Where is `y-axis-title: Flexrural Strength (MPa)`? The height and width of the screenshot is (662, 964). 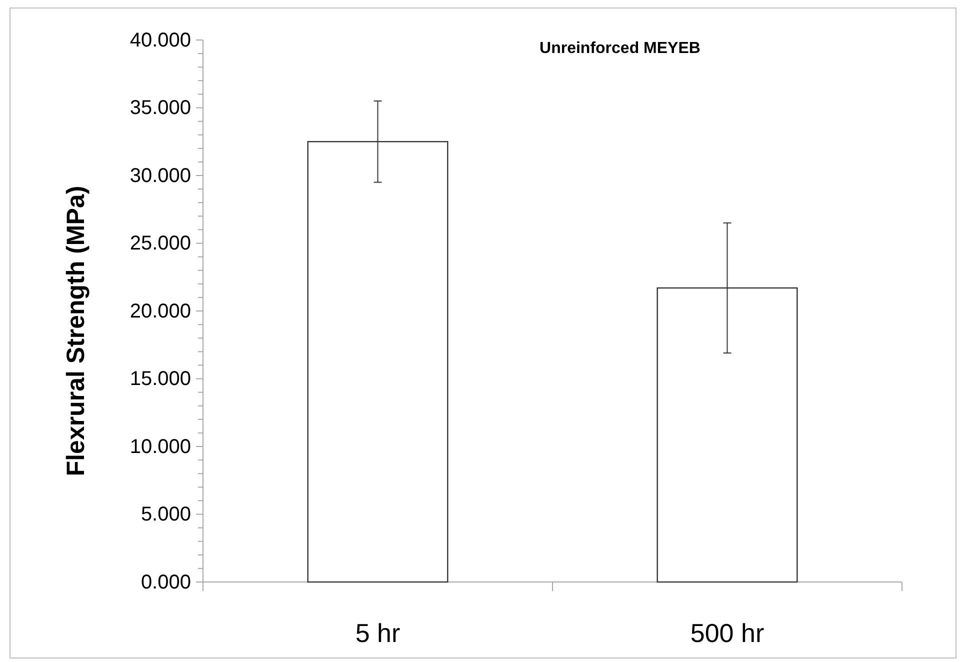 y-axis-title: Flexrural Strength (MPa) is located at coordinates (76, 331).